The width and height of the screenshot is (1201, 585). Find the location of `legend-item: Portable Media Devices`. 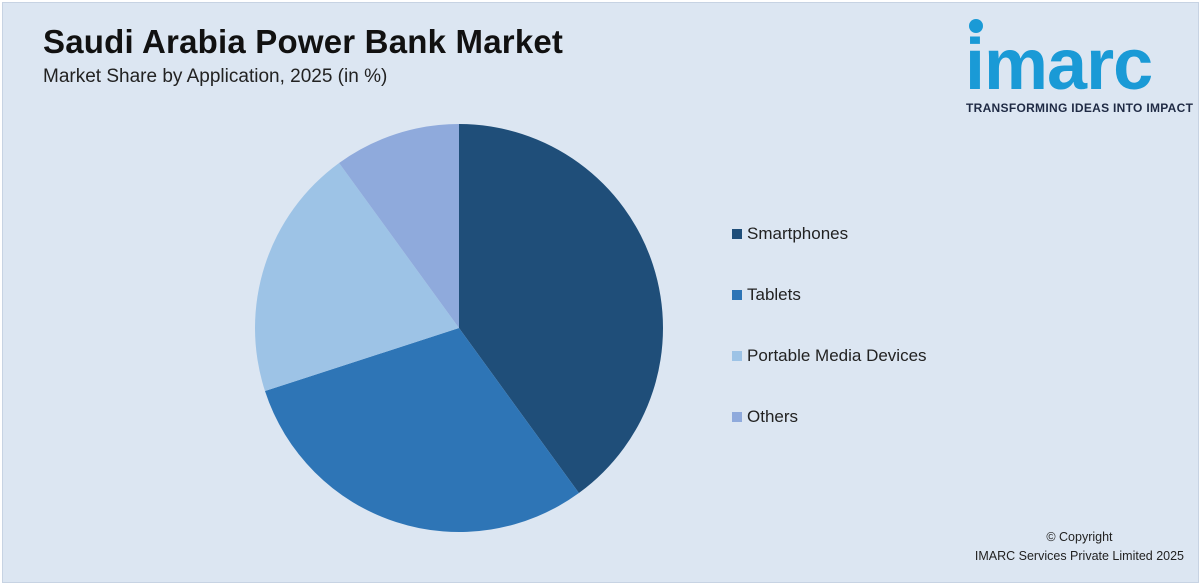

legend-item: Portable Media Devices is located at coordinates (829, 356).